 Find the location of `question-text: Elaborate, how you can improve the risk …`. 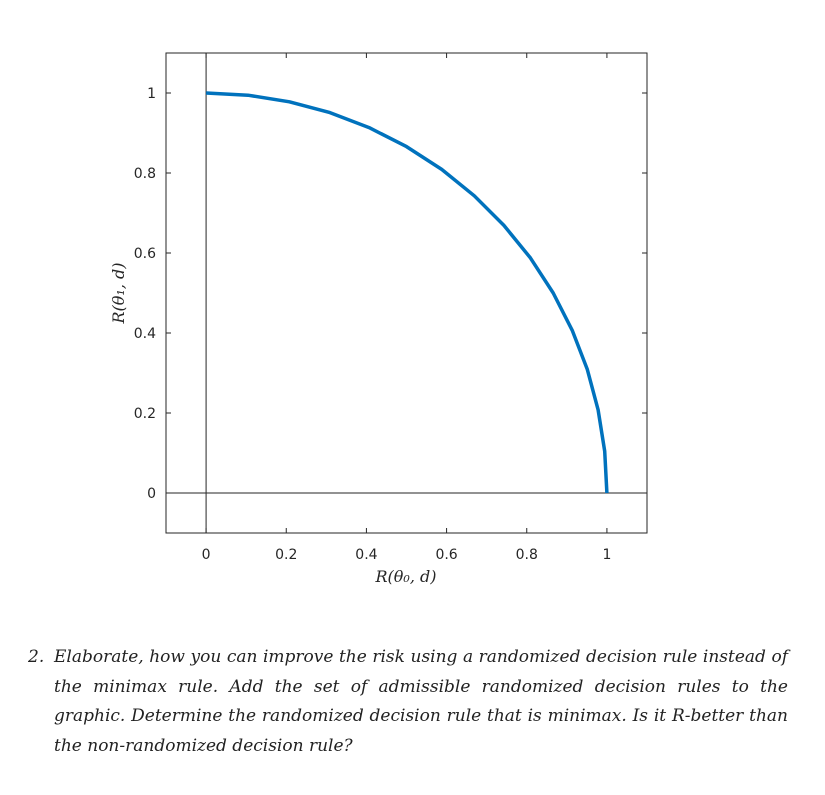

question-text: Elaborate, how you can improve the risk … is located at coordinates (421, 701).